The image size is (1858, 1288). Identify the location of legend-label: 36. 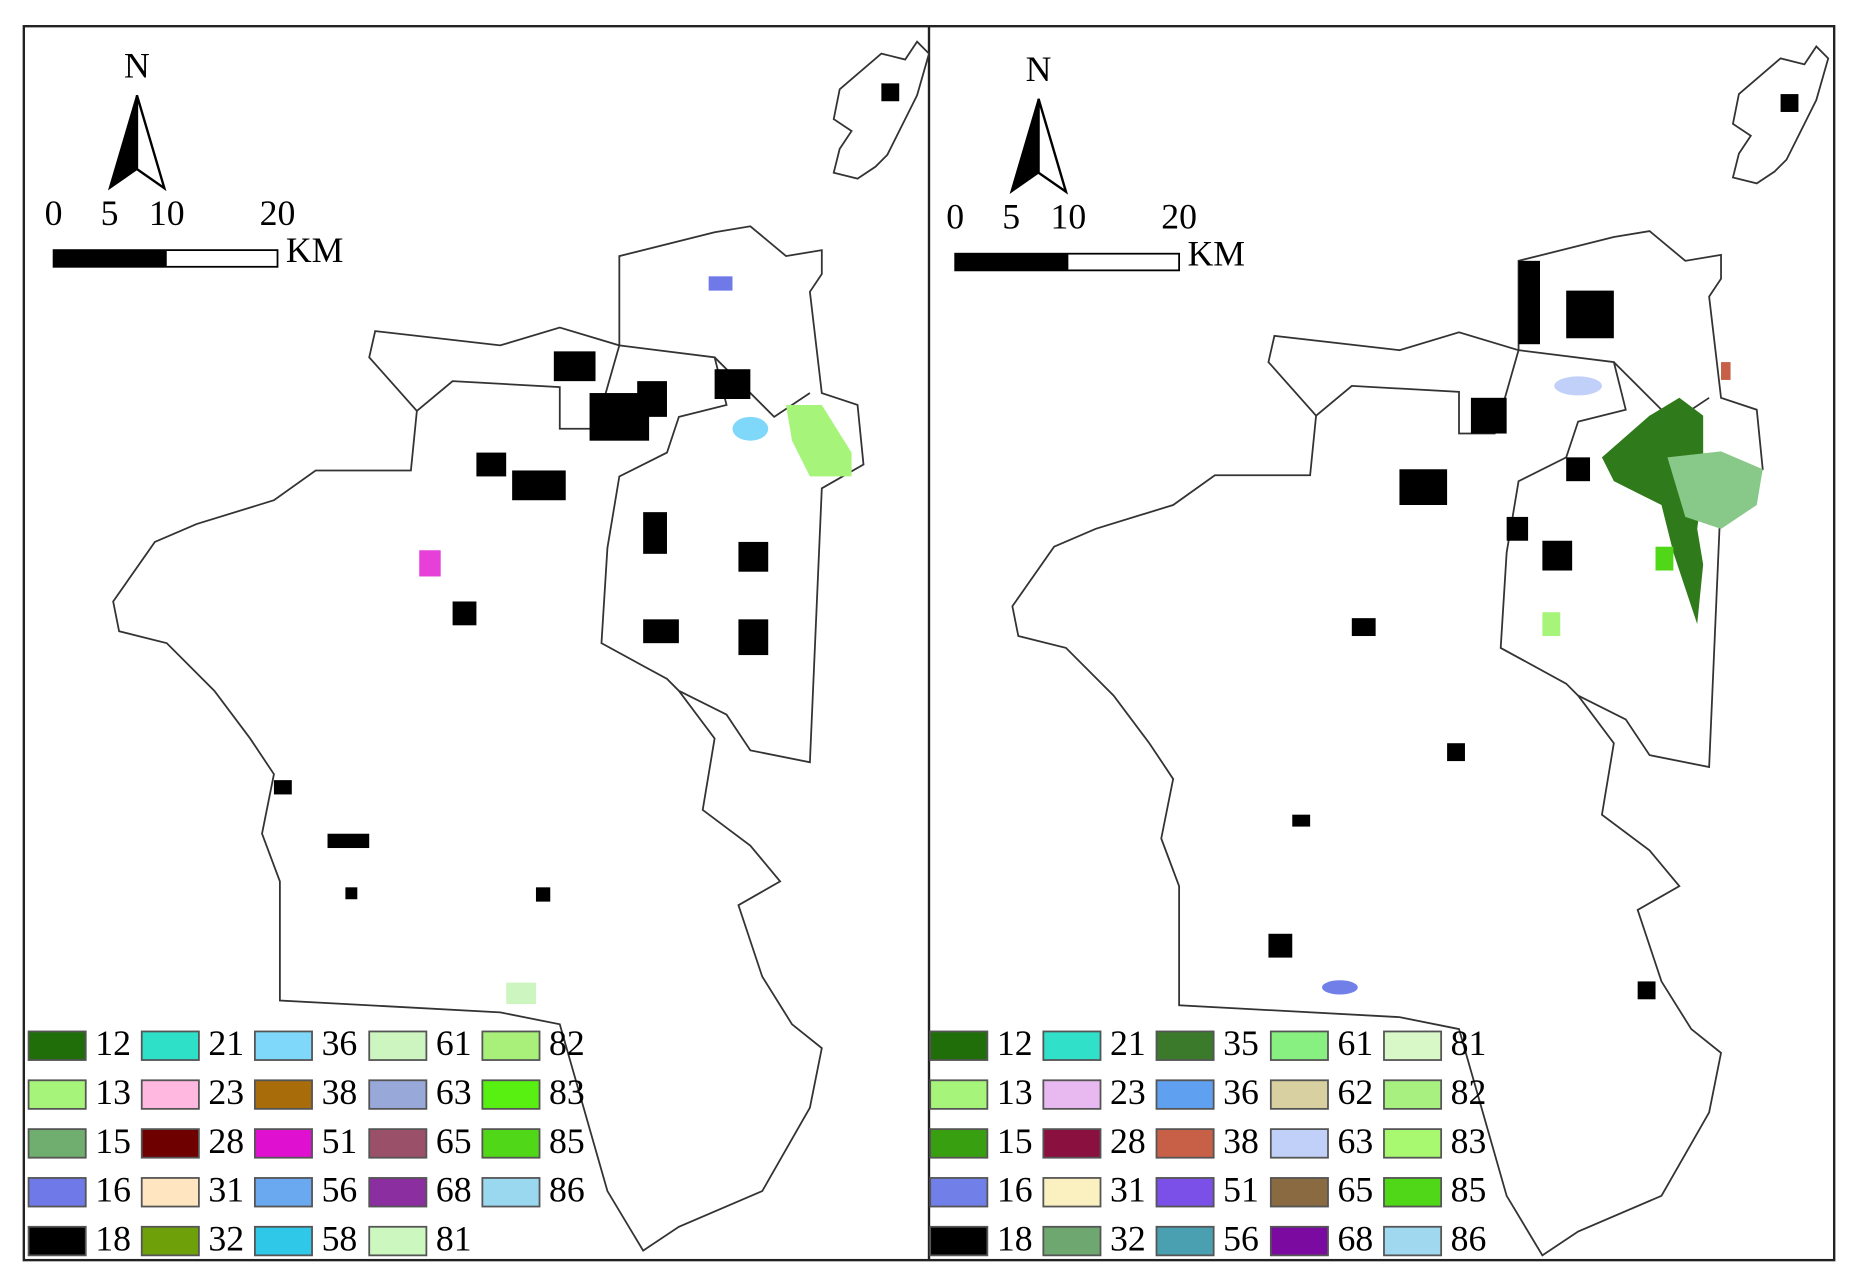
(1241, 1092).